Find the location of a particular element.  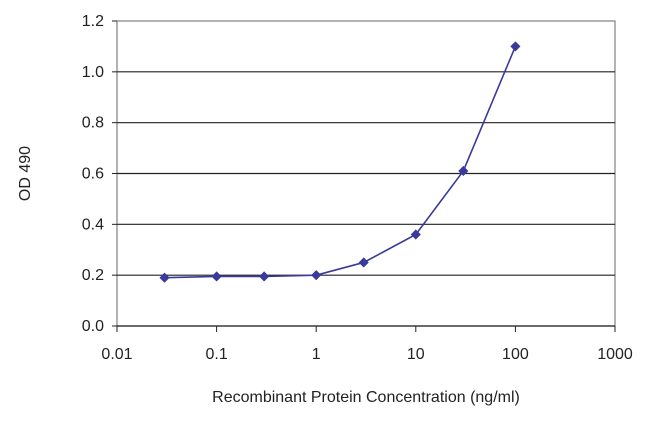

y-tick-label: 0.8 is located at coordinates (93, 123).